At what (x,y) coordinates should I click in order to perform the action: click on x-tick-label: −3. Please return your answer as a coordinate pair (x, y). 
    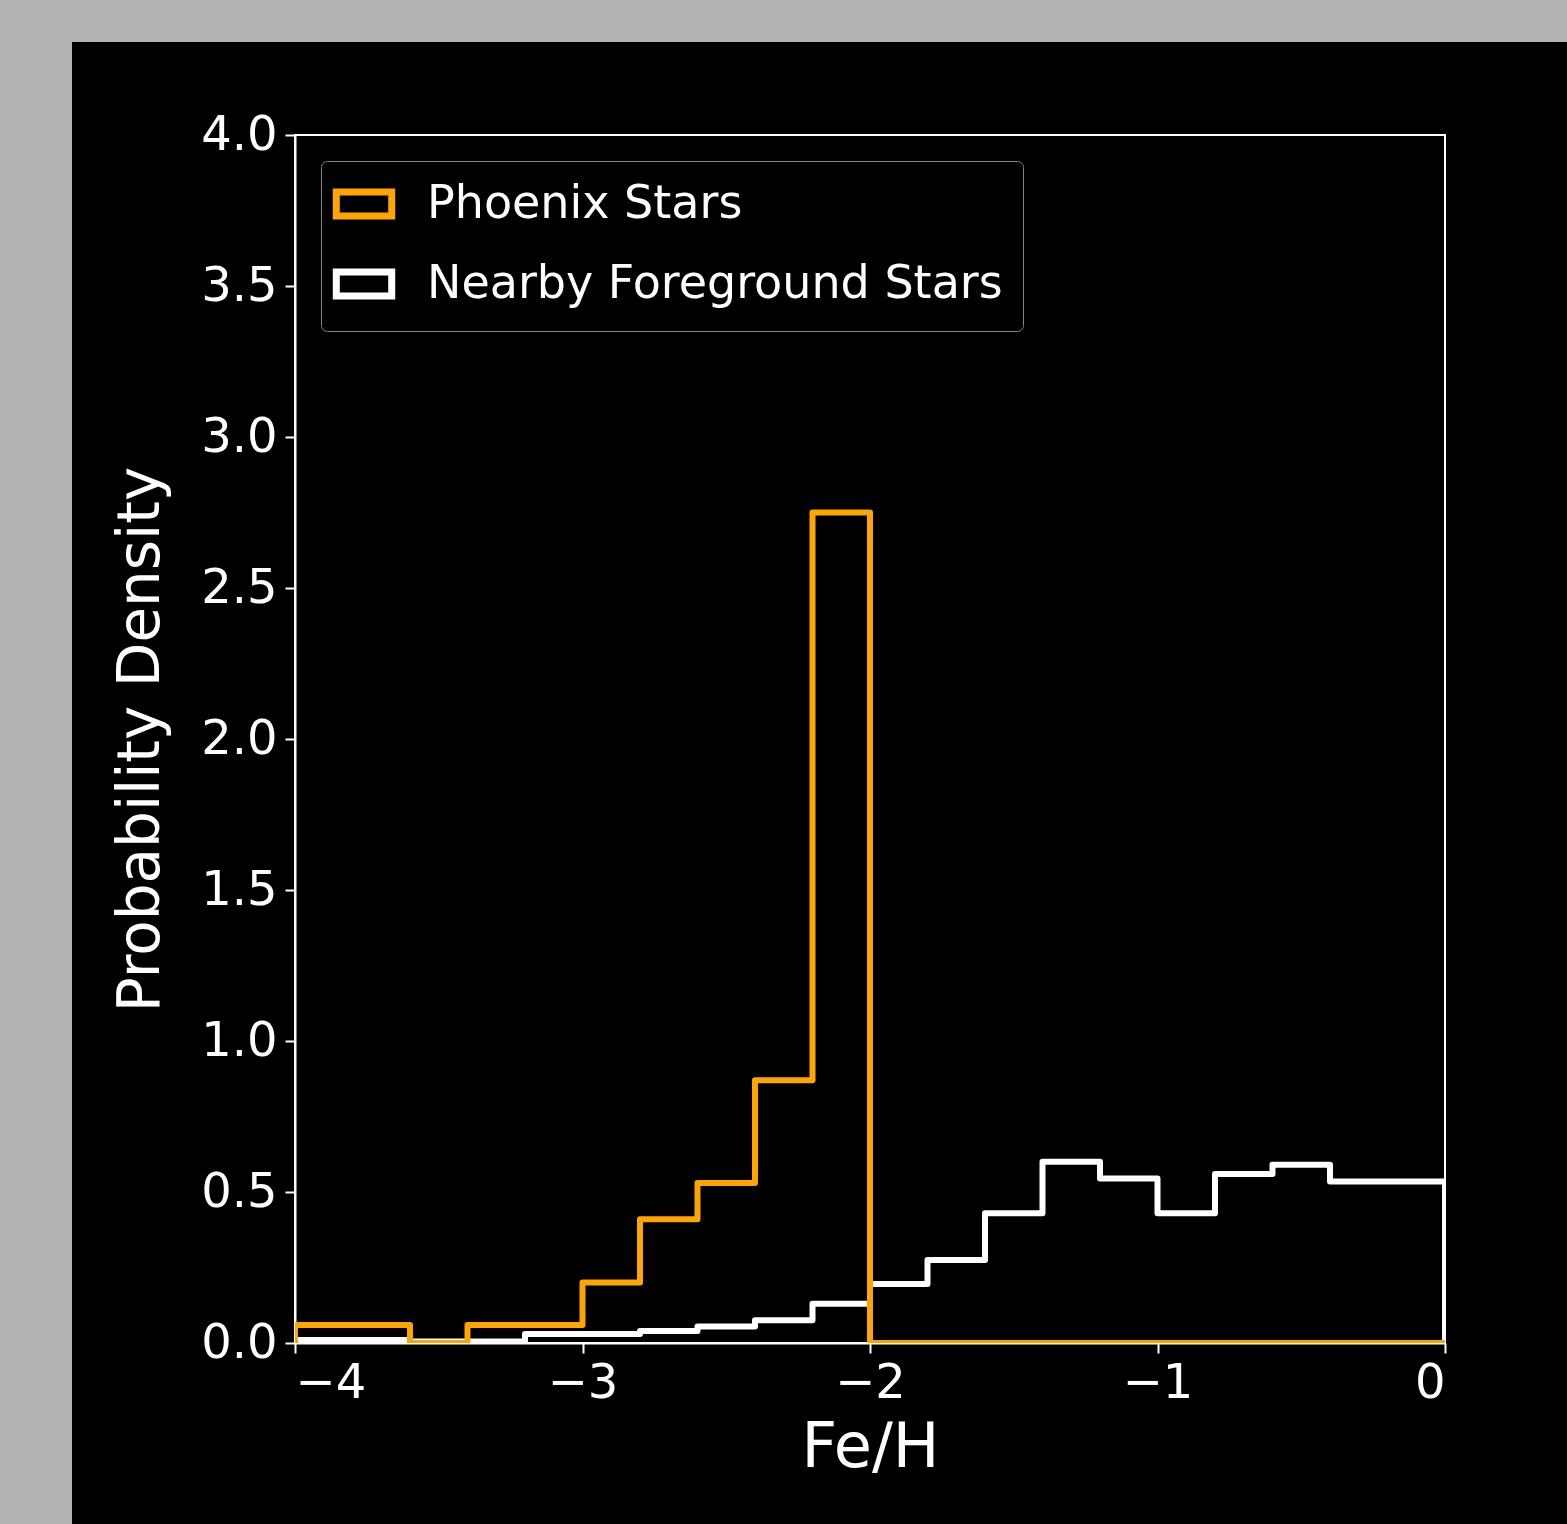
    Looking at the image, I should click on (583, 1380).